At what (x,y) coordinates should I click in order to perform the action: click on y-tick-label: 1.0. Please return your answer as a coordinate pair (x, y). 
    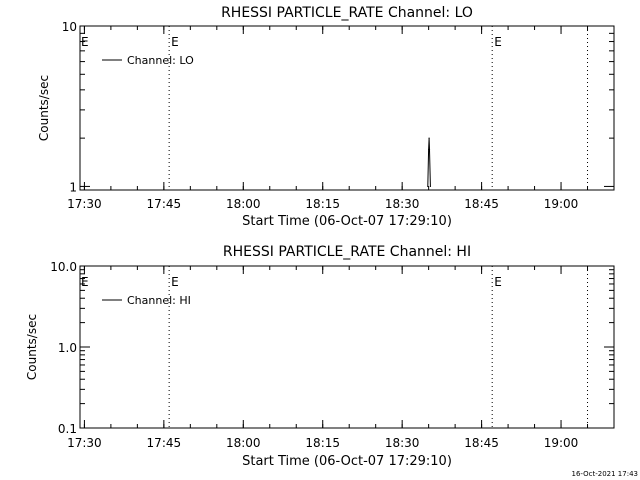
    Looking at the image, I should click on (67, 348).